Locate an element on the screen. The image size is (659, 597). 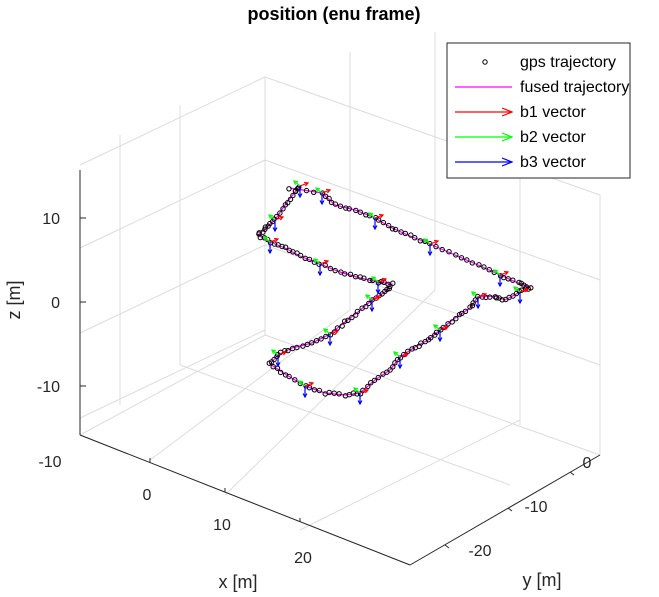
legend-entry: b1 vector is located at coordinates (520, 112).